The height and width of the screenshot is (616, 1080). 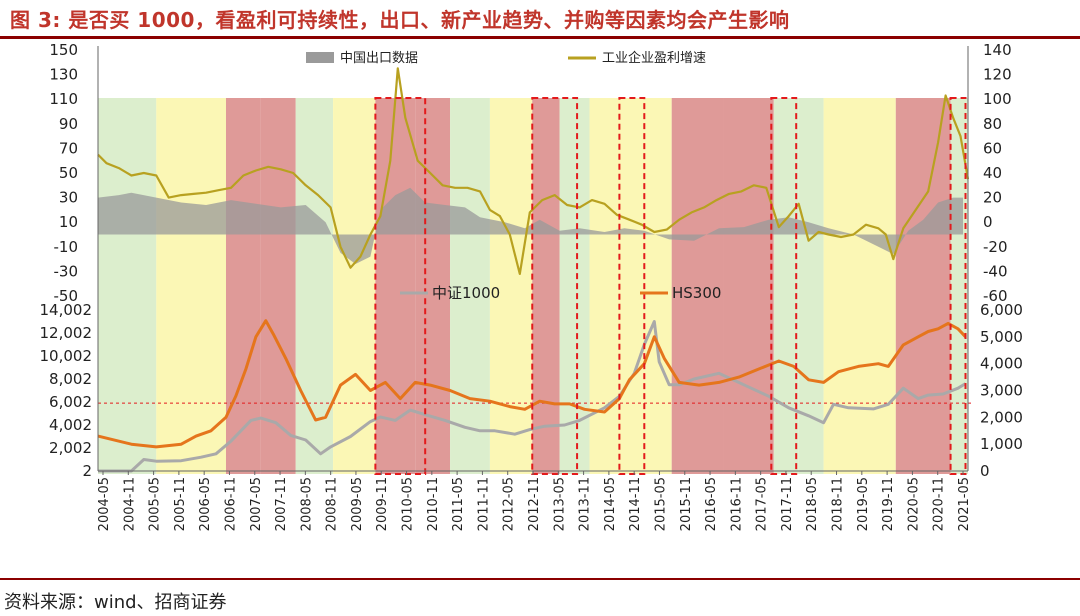 I want to click on x-tick-label: 2012-11, so click(x=534, y=504).